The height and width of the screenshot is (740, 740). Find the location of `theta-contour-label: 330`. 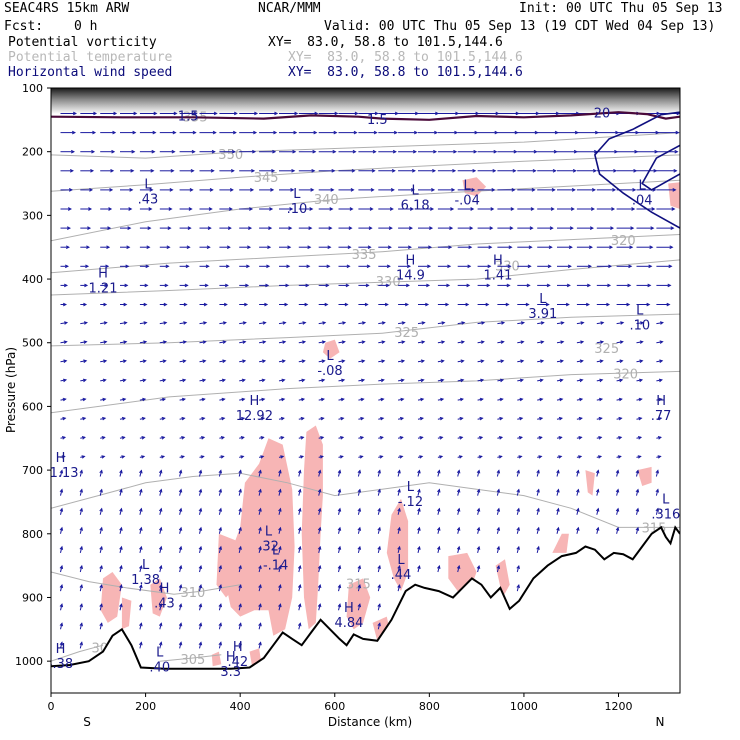

theta-contour-label: 330 is located at coordinates (507, 266).